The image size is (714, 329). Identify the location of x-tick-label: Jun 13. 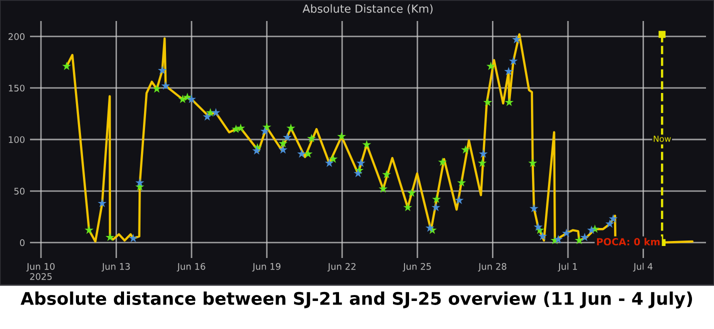
(116, 267).